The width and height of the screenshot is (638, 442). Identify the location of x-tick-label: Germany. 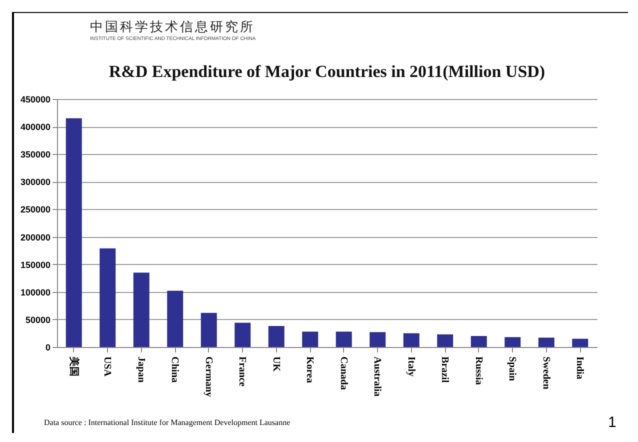
(208, 377).